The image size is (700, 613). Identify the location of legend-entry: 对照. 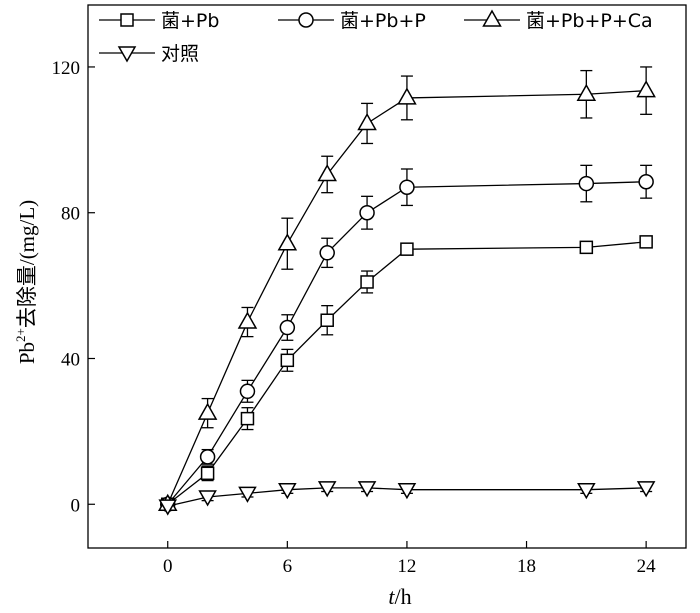
(149, 54).